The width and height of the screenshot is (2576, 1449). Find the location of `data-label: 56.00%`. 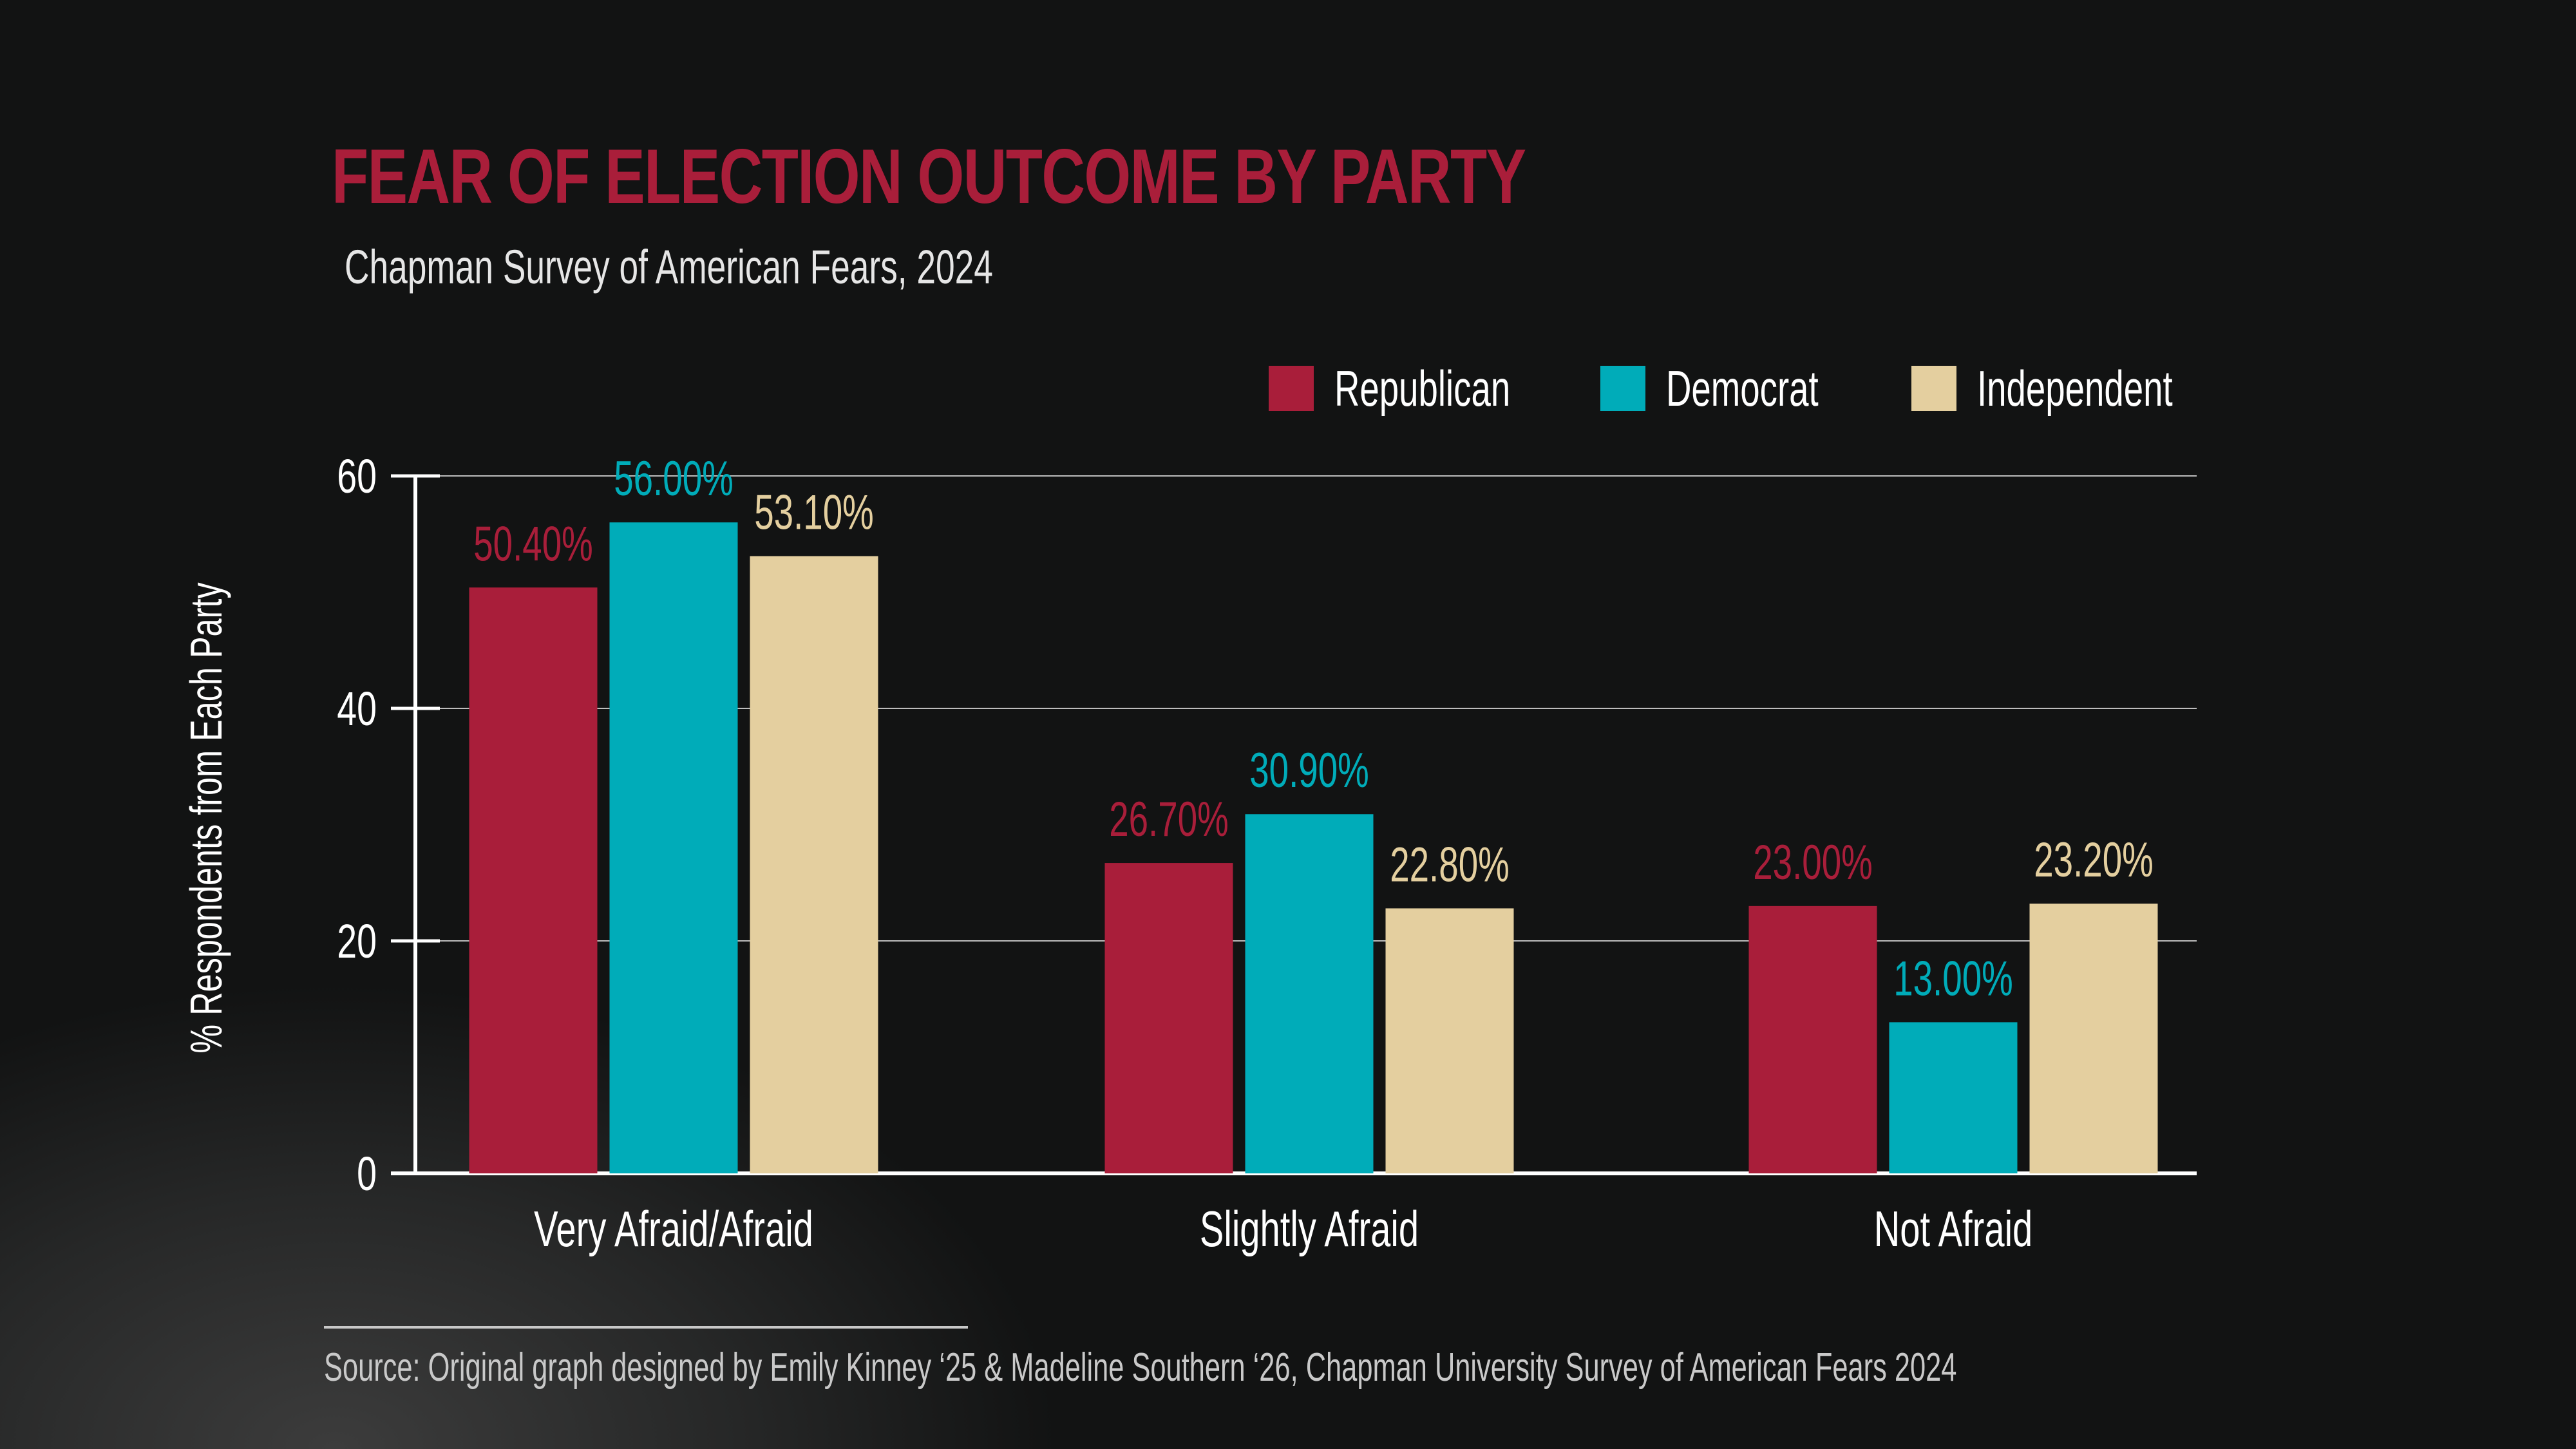

data-label: 56.00% is located at coordinates (674, 479).